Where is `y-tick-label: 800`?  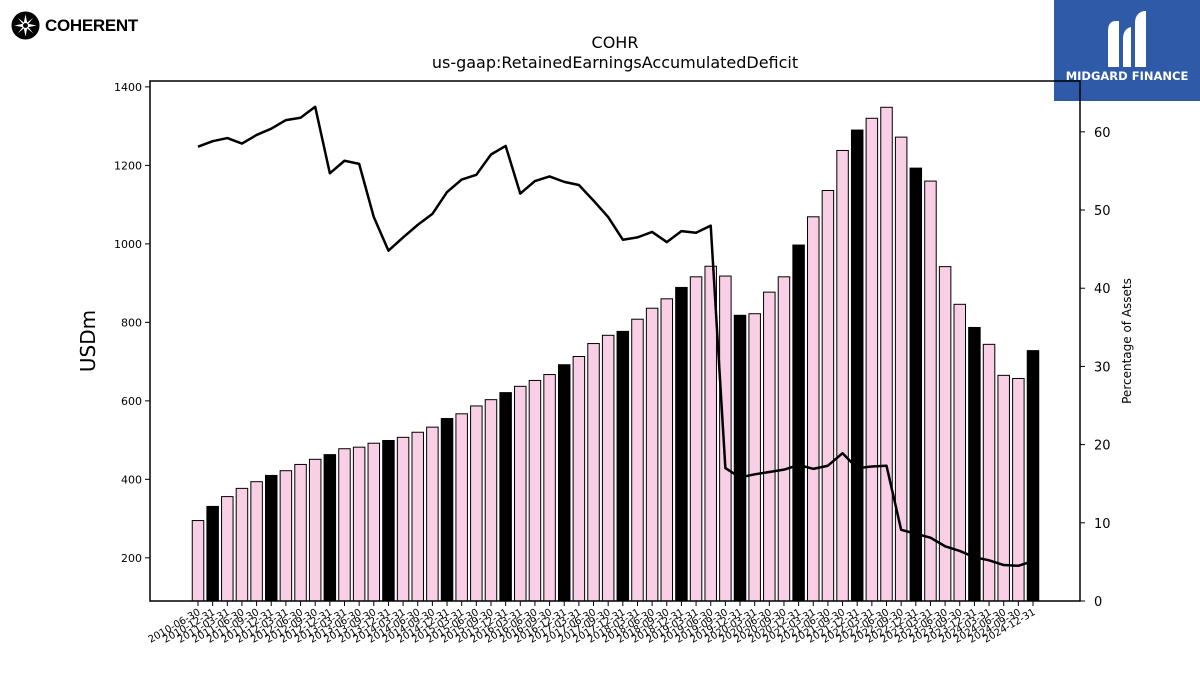 y-tick-label: 800 is located at coordinates (131, 322).